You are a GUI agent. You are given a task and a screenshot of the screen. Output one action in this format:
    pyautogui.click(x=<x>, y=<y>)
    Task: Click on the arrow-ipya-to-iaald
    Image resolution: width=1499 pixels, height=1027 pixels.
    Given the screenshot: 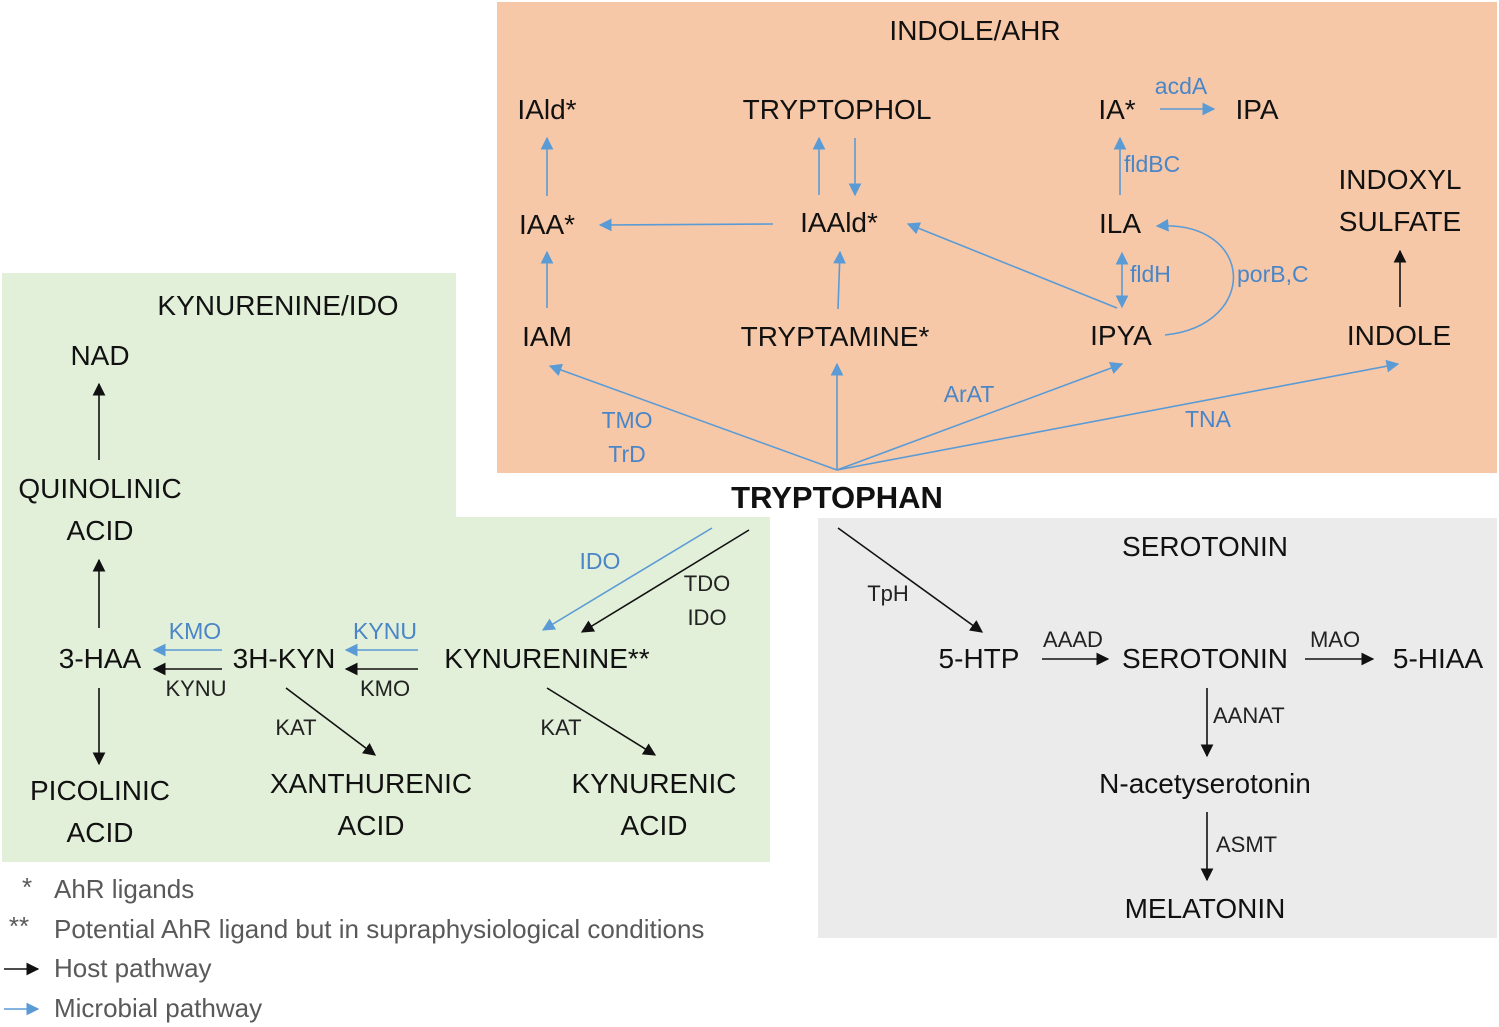 What is the action you would take?
    pyautogui.click(x=1012, y=265)
    